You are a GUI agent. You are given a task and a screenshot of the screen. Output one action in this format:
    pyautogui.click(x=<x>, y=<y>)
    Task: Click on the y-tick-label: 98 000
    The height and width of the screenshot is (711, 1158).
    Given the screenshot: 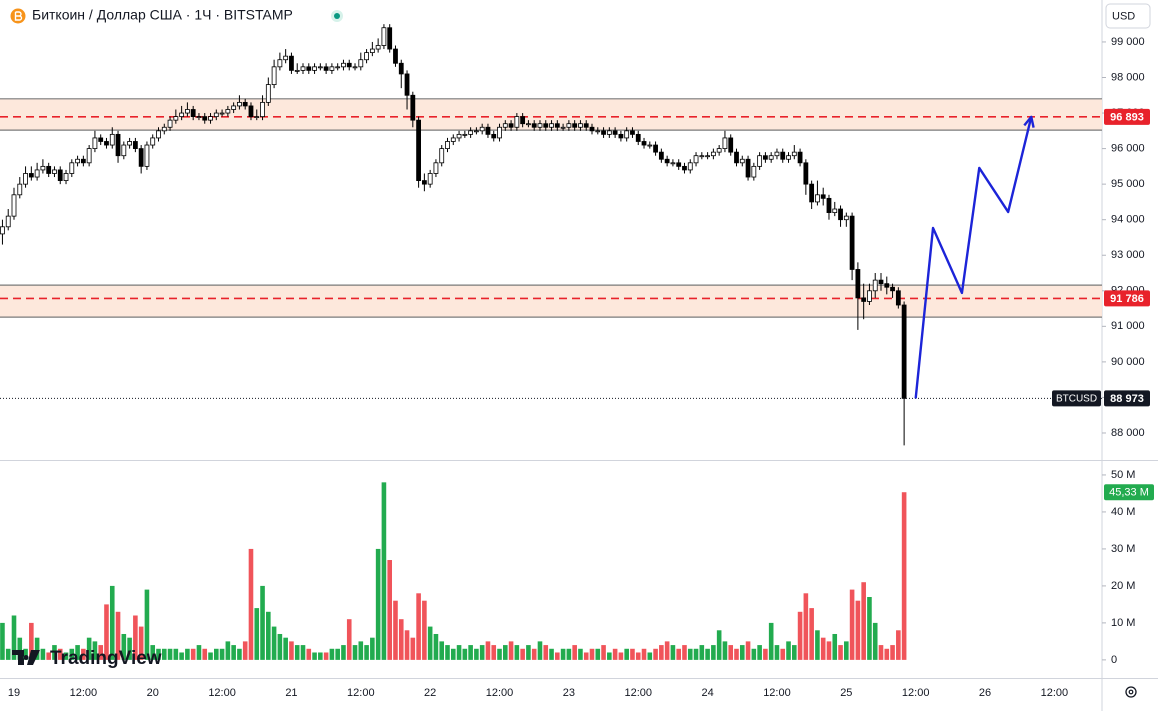 What is the action you would take?
    pyautogui.click(x=1128, y=77)
    